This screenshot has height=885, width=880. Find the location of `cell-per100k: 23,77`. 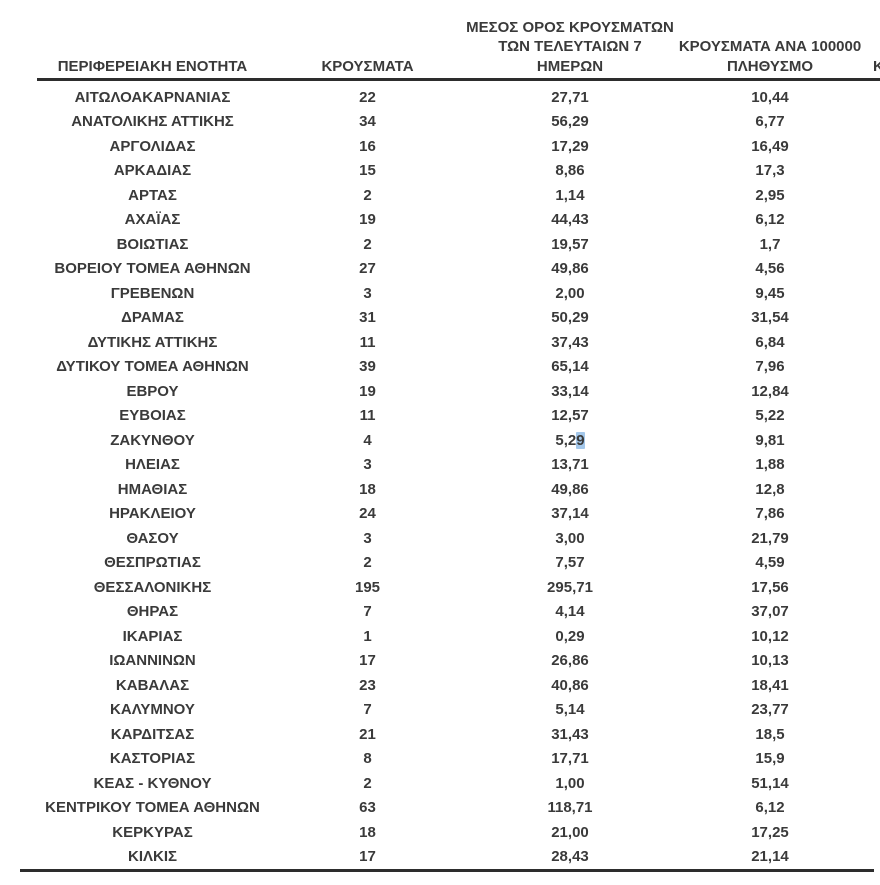

cell-per100k: 23,77 is located at coordinates (770, 710).